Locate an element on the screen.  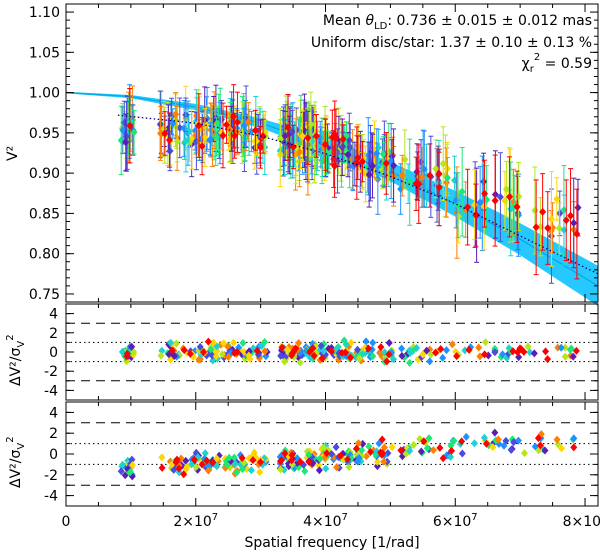
x-tick-label: 6×10⁷ is located at coordinates (455, 521).